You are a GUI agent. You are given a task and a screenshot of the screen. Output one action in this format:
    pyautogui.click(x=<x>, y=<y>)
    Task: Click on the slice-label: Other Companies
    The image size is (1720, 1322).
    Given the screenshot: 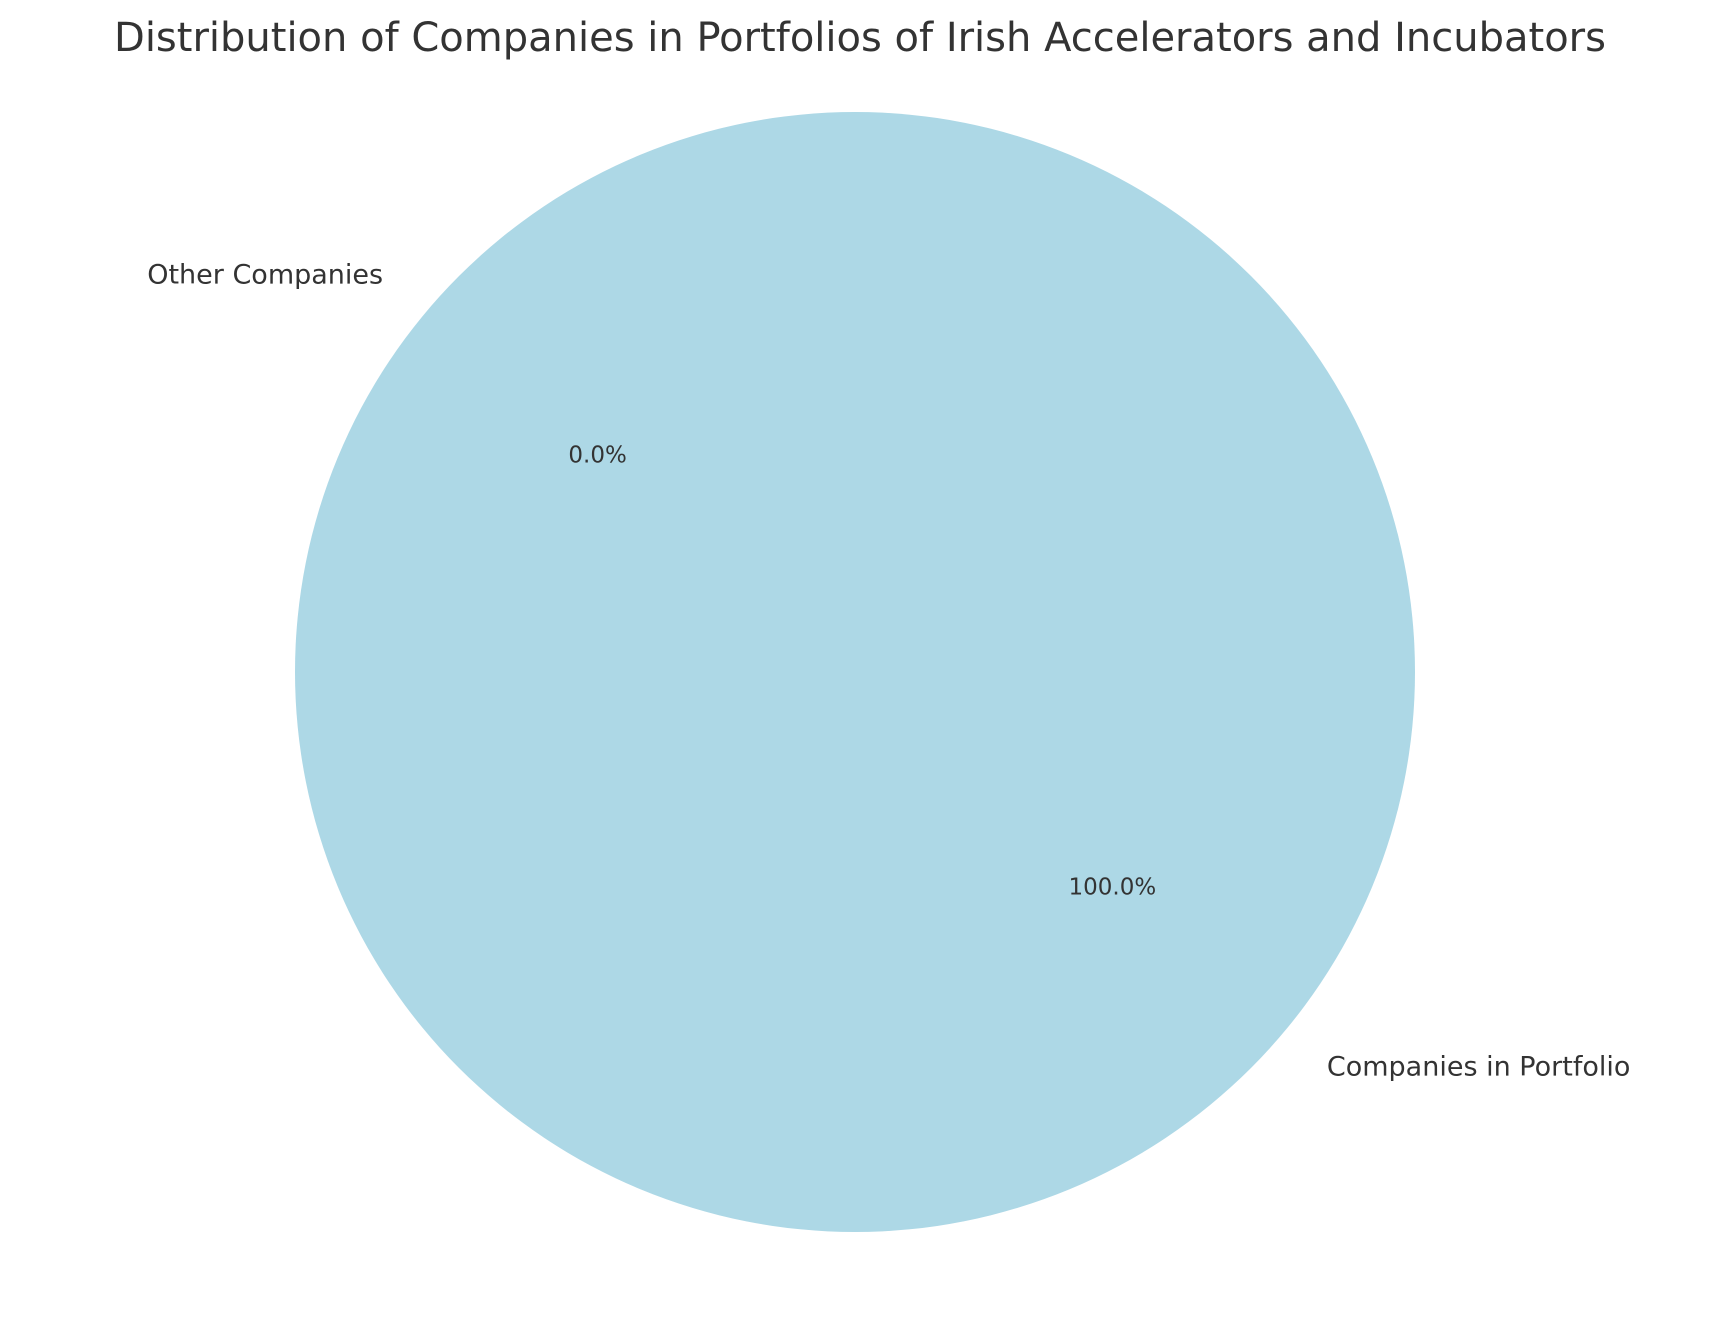 What is the action you would take?
    pyautogui.click(x=265, y=275)
    